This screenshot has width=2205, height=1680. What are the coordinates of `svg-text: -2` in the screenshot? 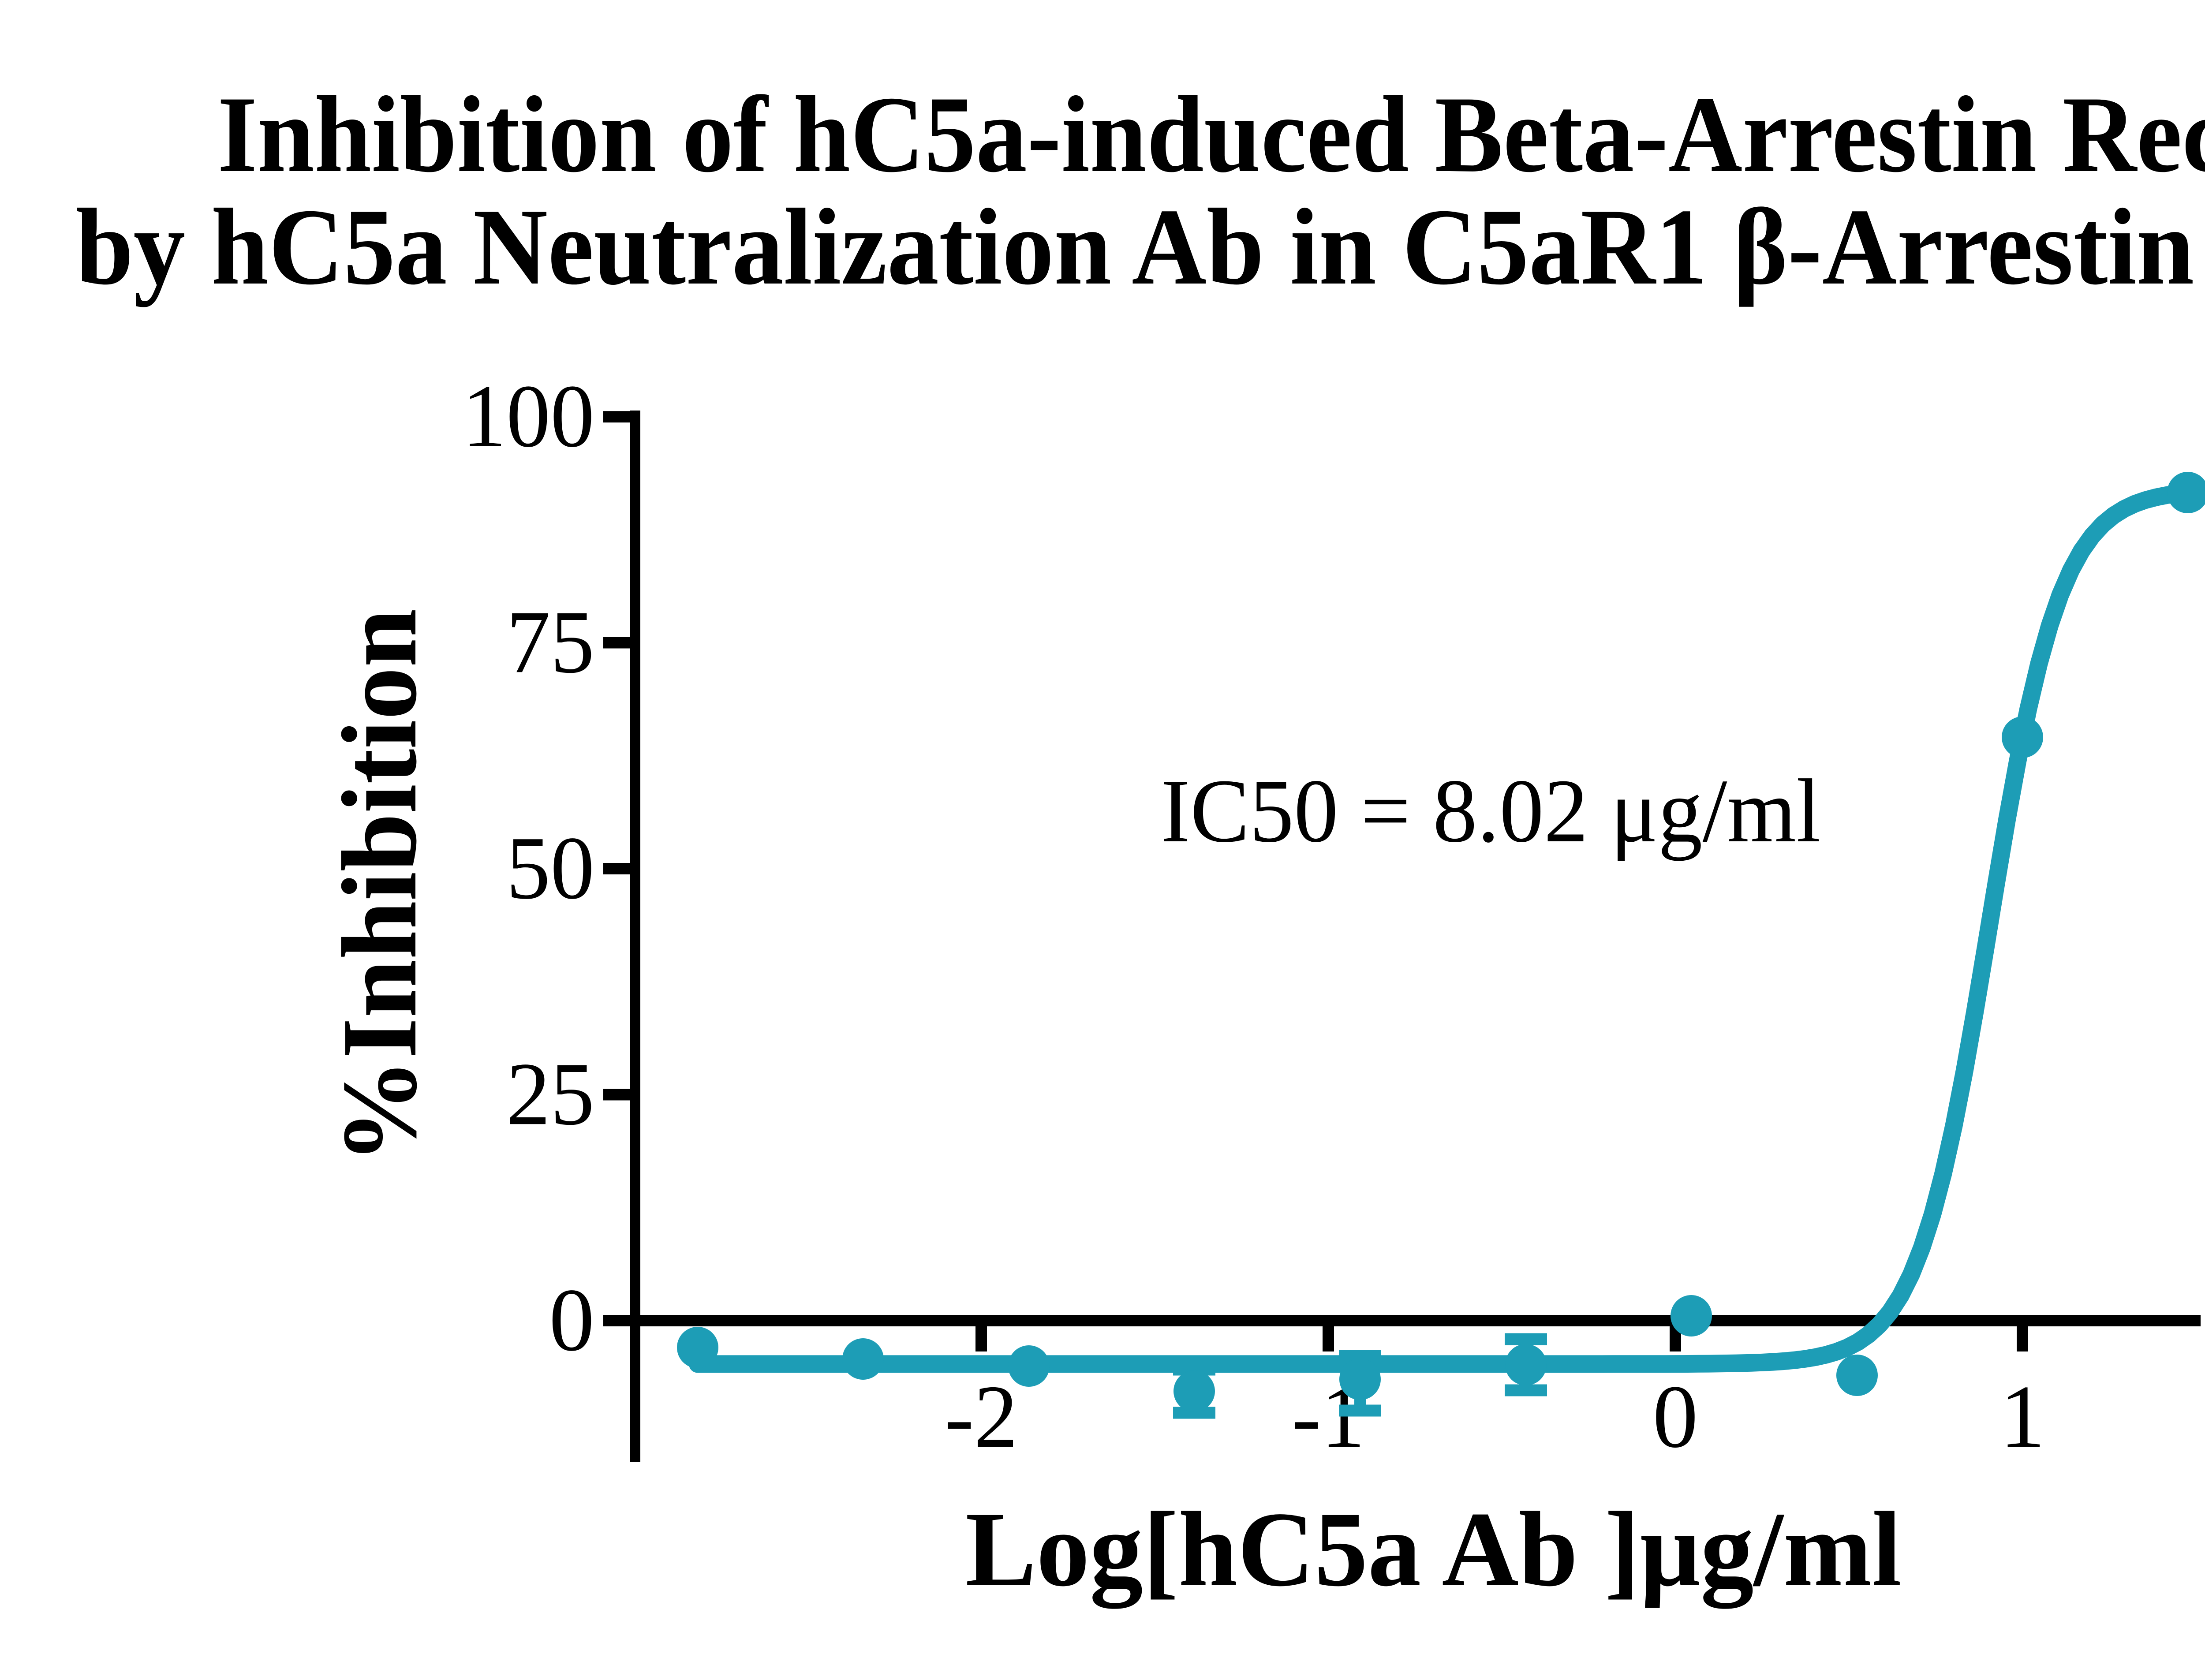 It's located at (981, 1417).